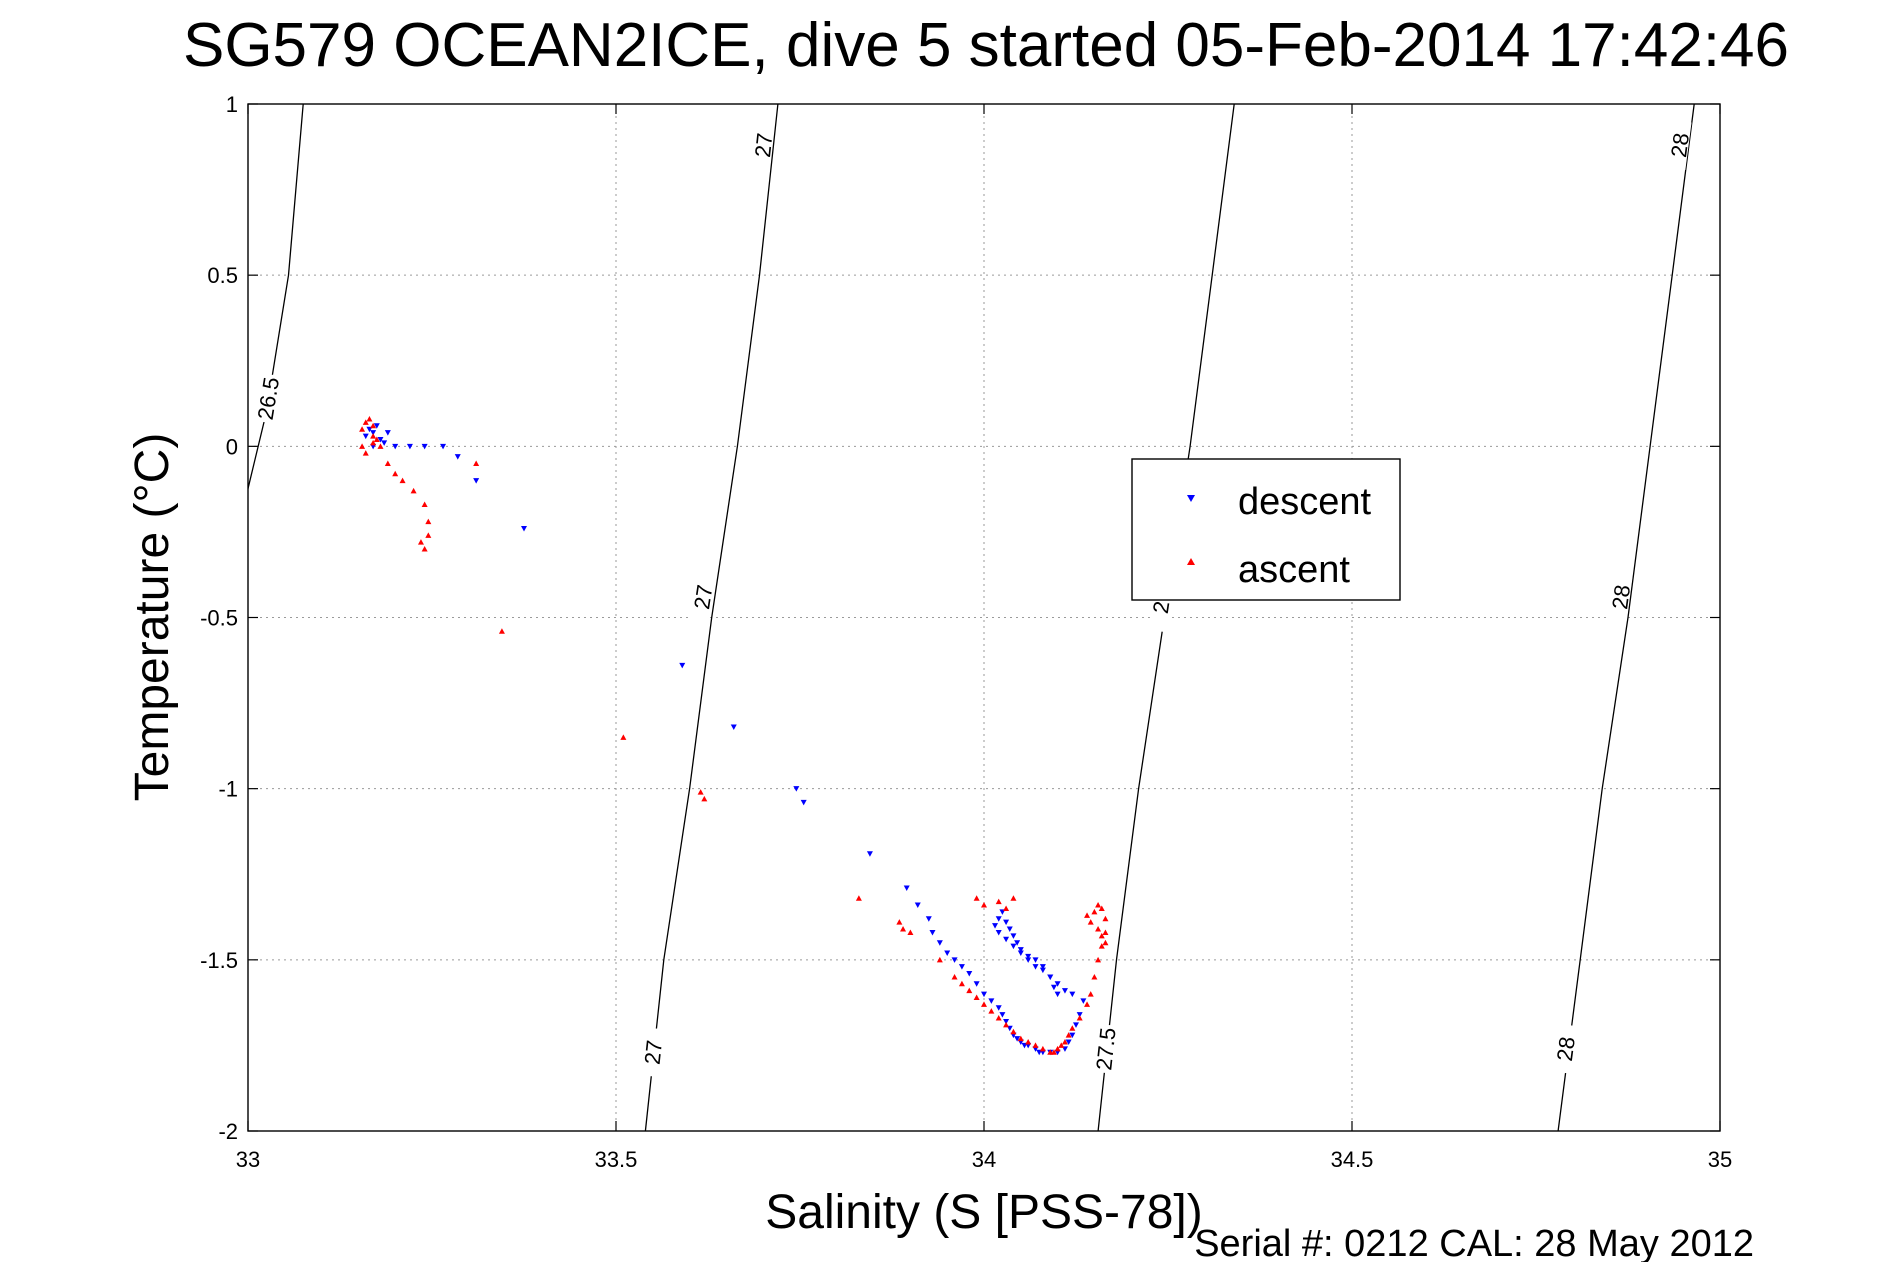 This screenshot has height=1262, width=1891. Describe the element at coordinates (1352, 1159) in the screenshot. I see `x-tick-label: 34.5` at that location.